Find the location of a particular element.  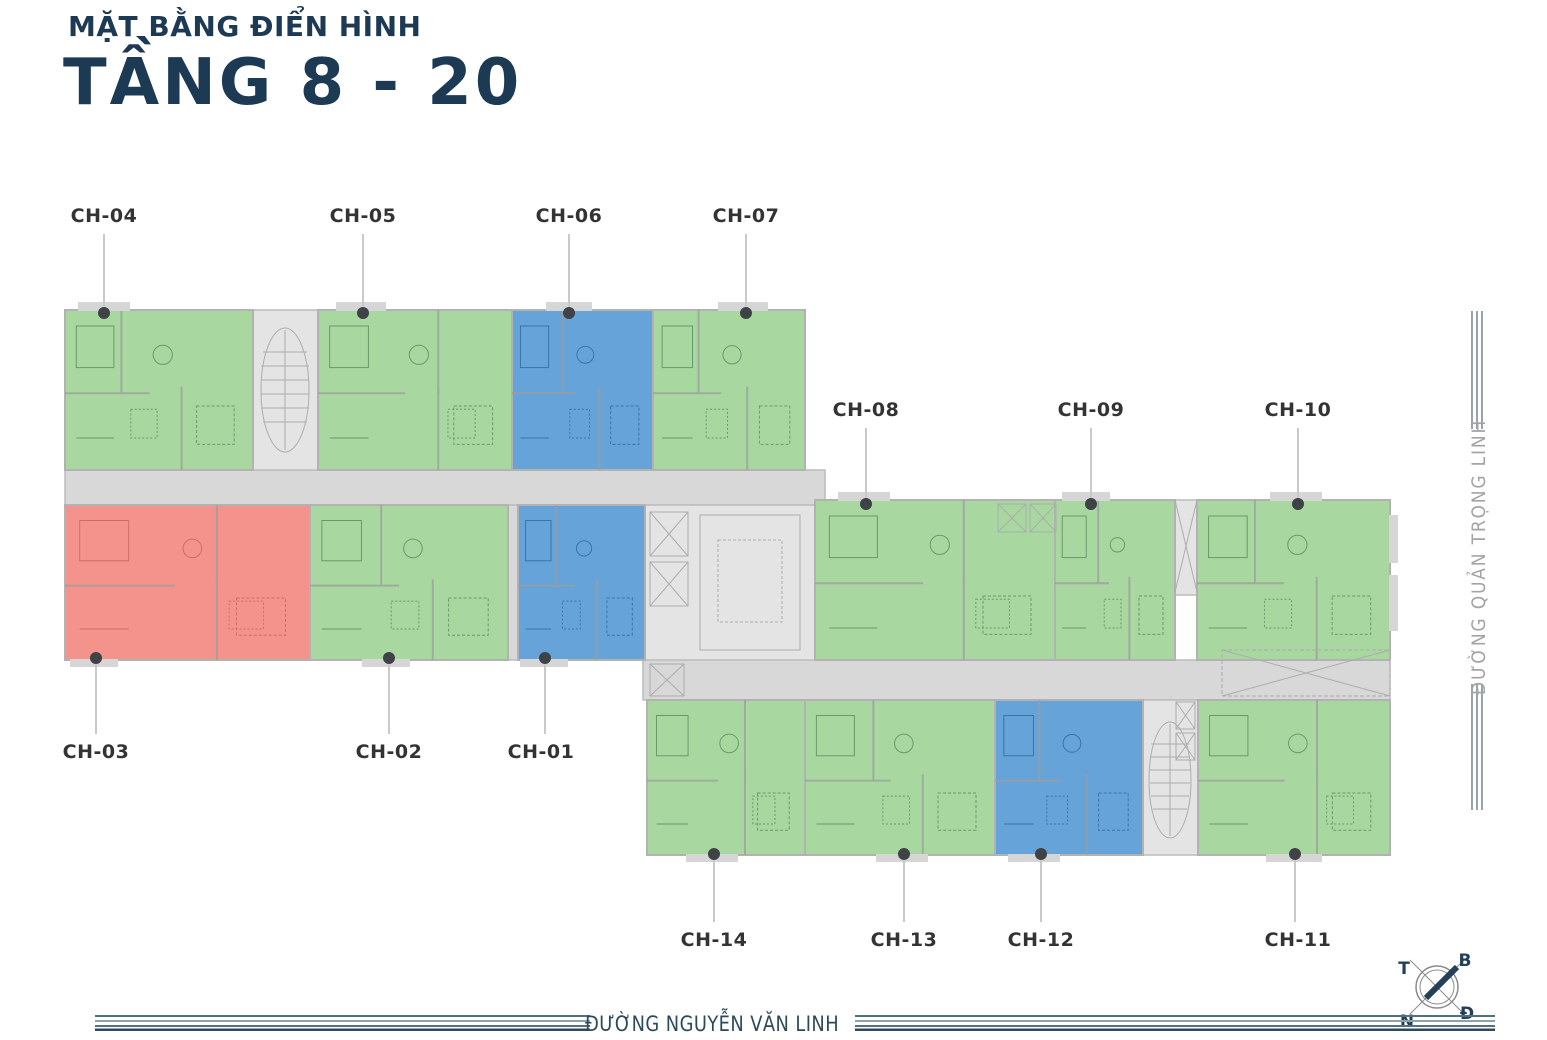

central-core is located at coordinates (734, 583).